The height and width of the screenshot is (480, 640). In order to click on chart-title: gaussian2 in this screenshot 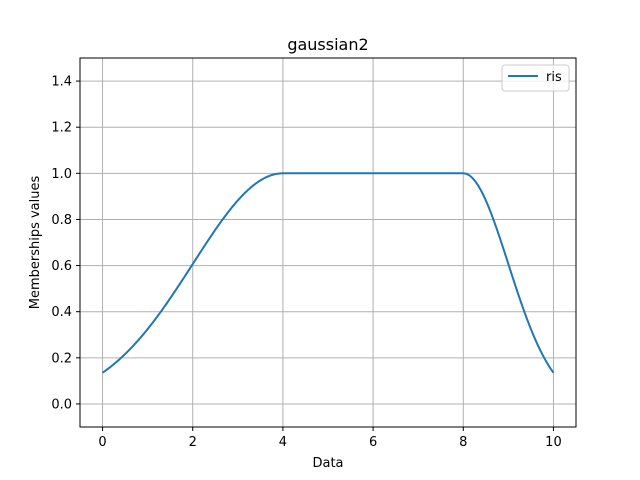, I will do `click(327, 44)`.